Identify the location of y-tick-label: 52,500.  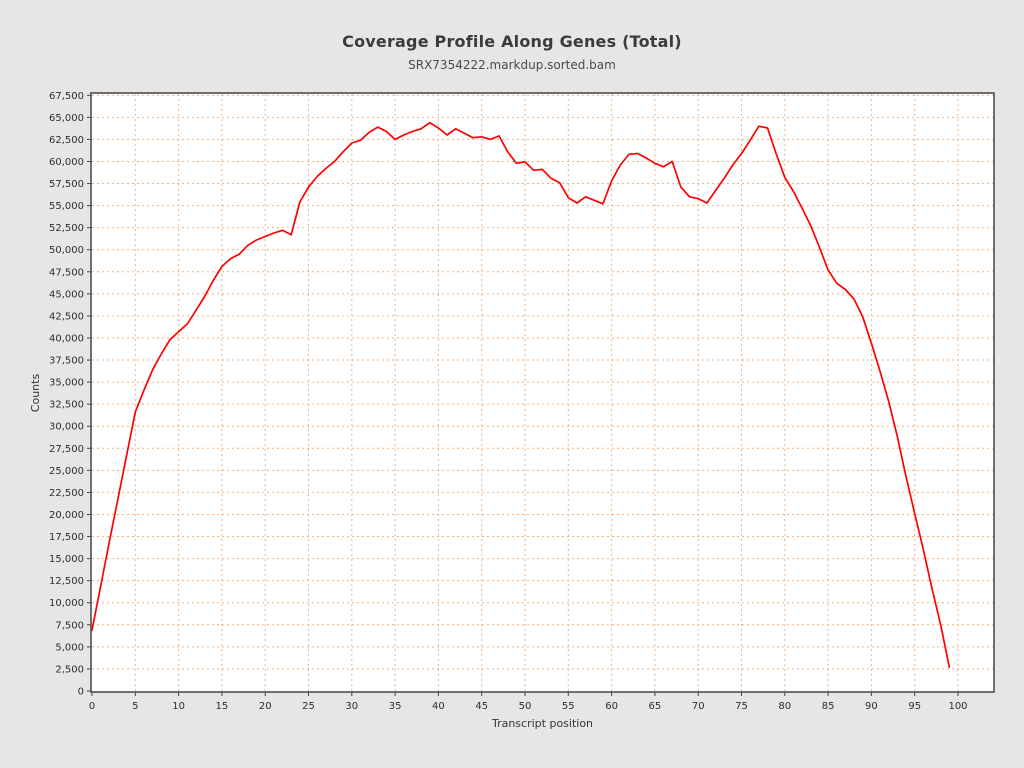
(66, 228).